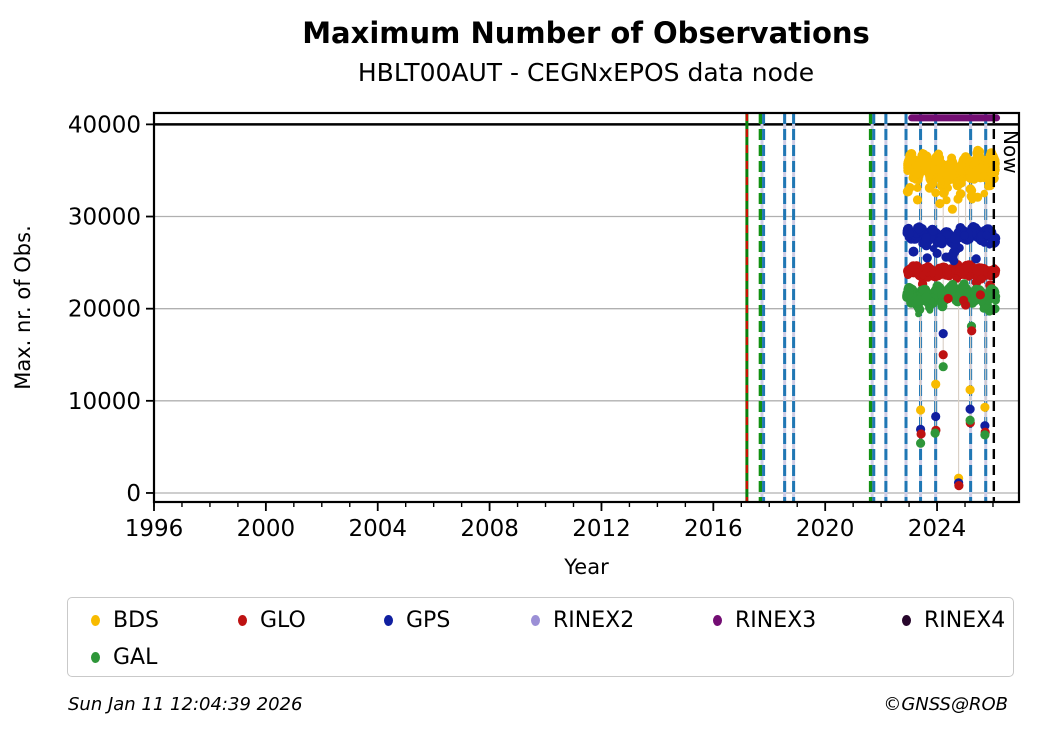 This screenshot has height=734, width=1040. What do you see at coordinates (951, 341) in the screenshot?
I see `outlier-points` at bounding box center [951, 341].